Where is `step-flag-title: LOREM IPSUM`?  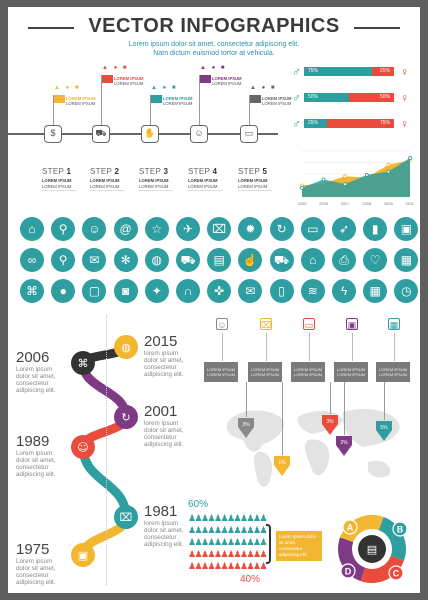
step-flag-title: LOREM IPSUM is located at coordinates (129, 78).